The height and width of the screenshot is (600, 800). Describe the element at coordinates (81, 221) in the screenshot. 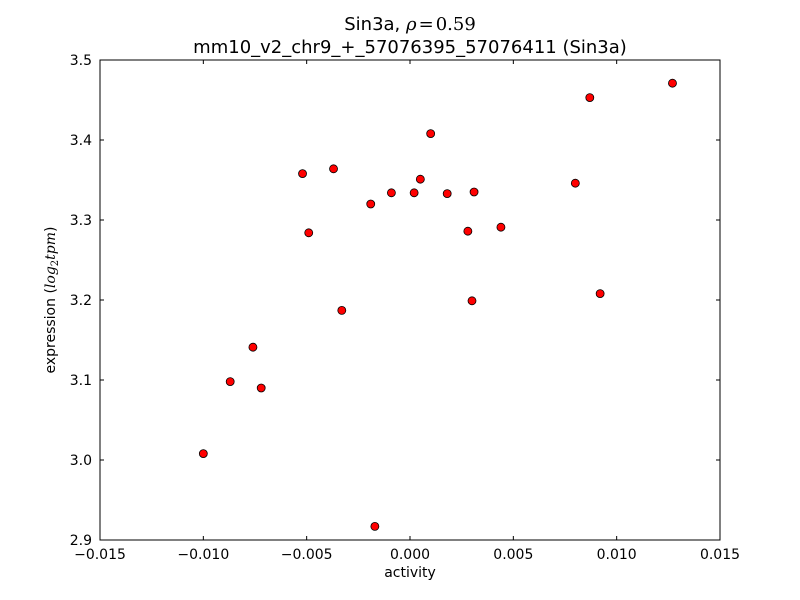

I see `y-tick-label: 3.3` at that location.